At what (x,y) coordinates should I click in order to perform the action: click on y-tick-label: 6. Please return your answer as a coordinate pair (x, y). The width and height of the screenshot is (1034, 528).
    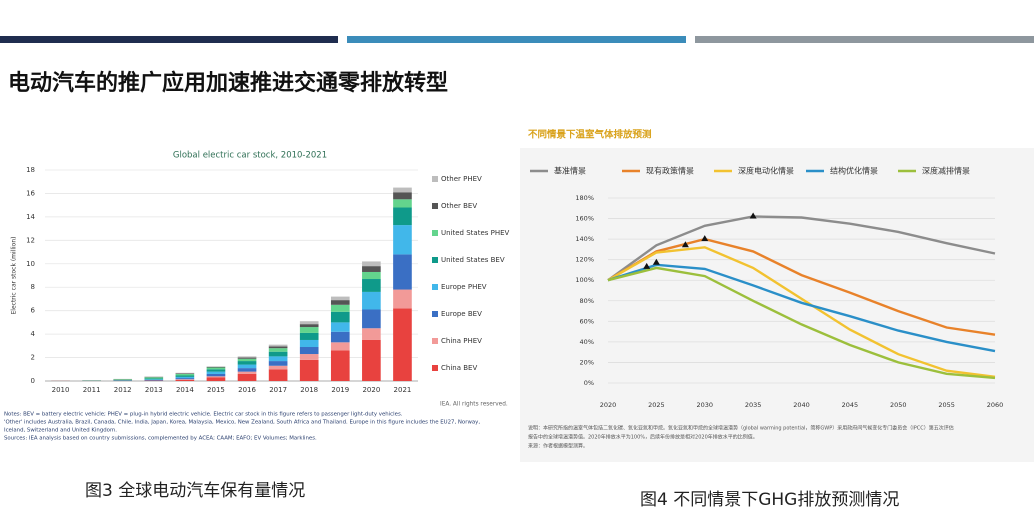
    Looking at the image, I should click on (33, 311).